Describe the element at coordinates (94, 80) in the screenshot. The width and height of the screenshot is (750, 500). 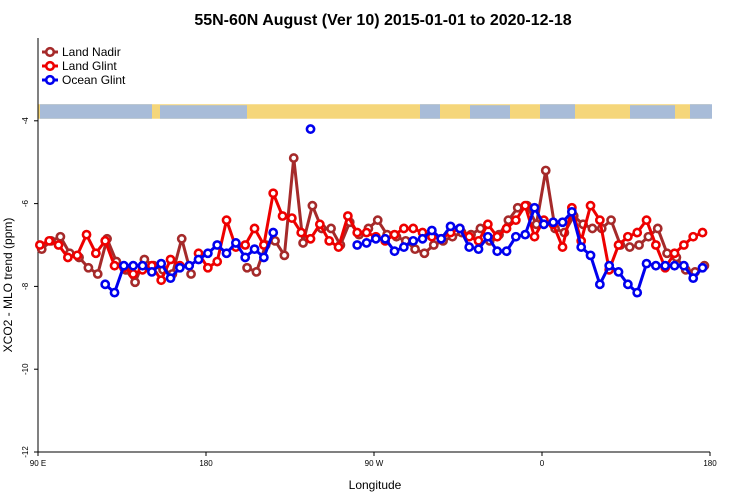
I see `legend-label: Ocean Glint` at that location.